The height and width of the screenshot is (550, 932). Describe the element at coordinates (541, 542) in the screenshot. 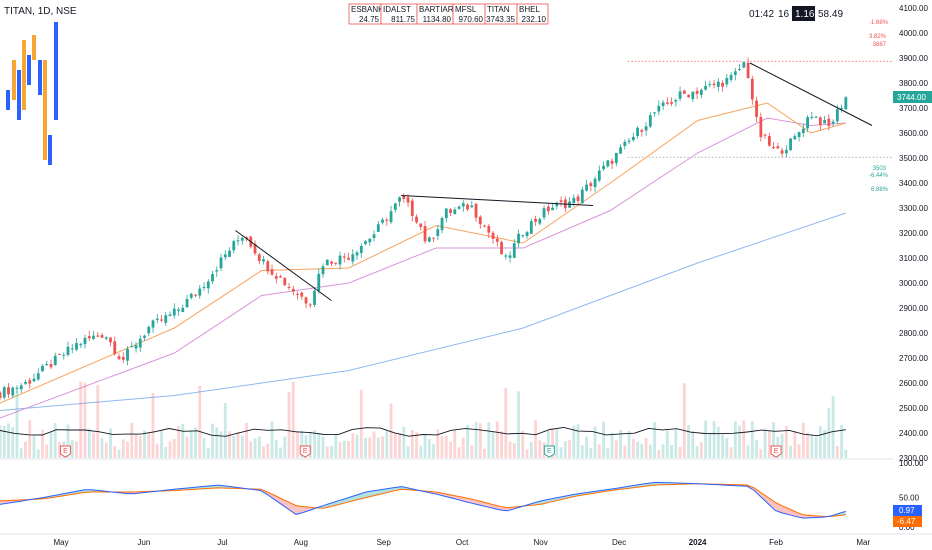

I see `time-axis-label: Nov` at that location.